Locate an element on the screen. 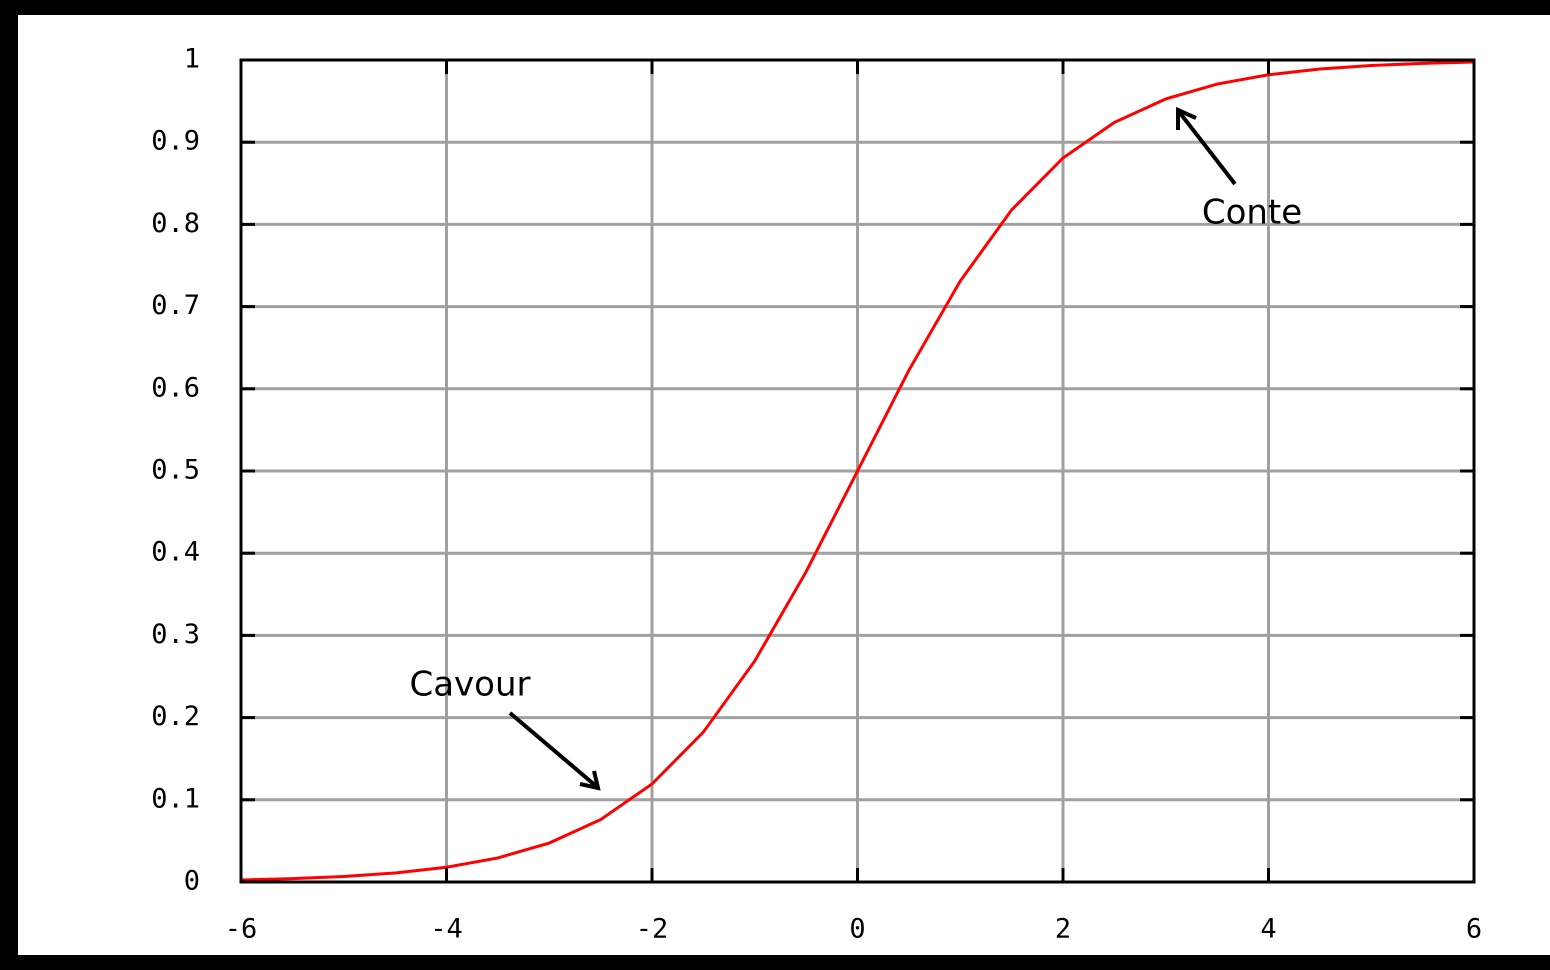 Image resolution: width=1550 pixels, height=970 pixels. x-tick-label: -2 is located at coordinates (652, 929).